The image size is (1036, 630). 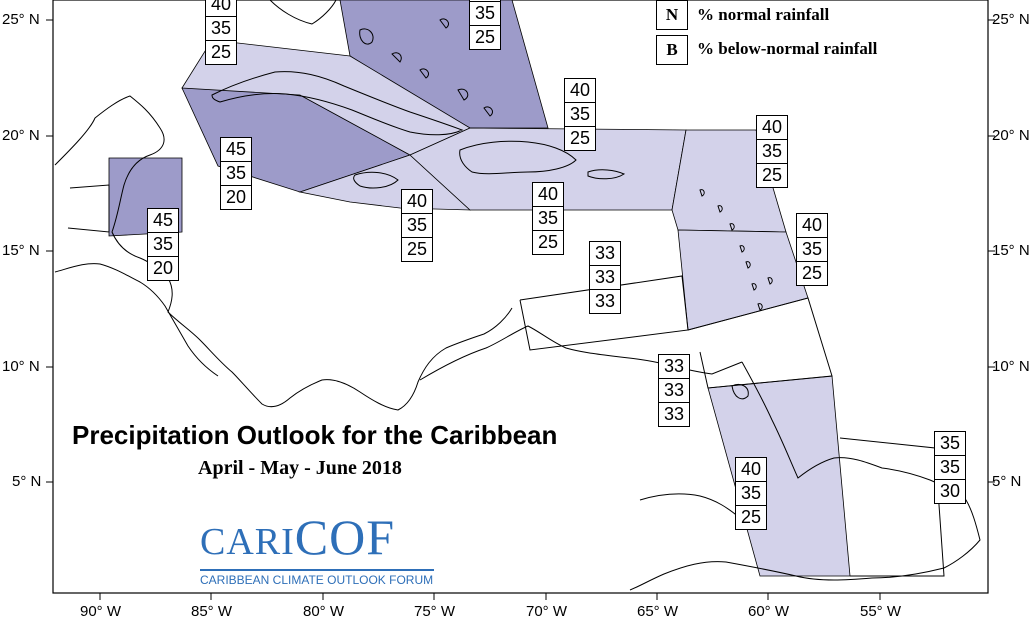 What do you see at coordinates (950, 491) in the screenshot?
I see `prob-value: 30` at bounding box center [950, 491].